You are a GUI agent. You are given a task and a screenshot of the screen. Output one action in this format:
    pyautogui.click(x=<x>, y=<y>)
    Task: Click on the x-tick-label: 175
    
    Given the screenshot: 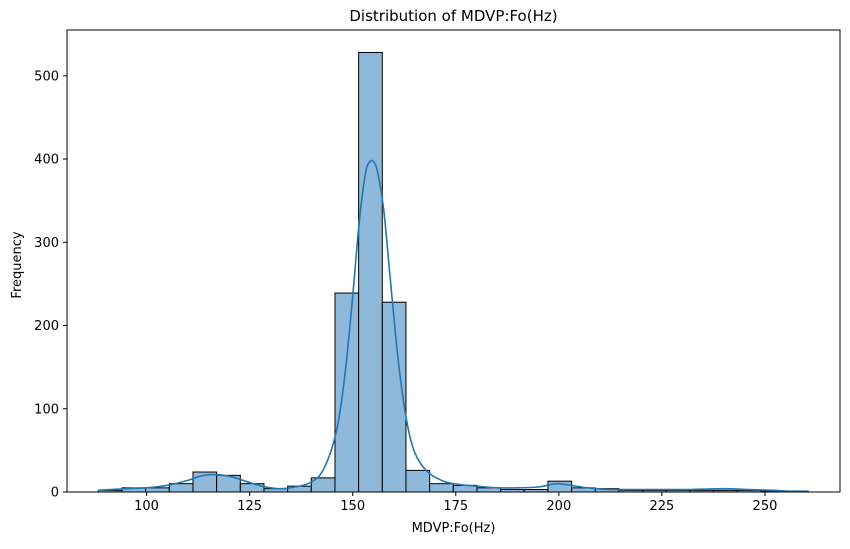 What is the action you would take?
    pyautogui.click(x=455, y=506)
    